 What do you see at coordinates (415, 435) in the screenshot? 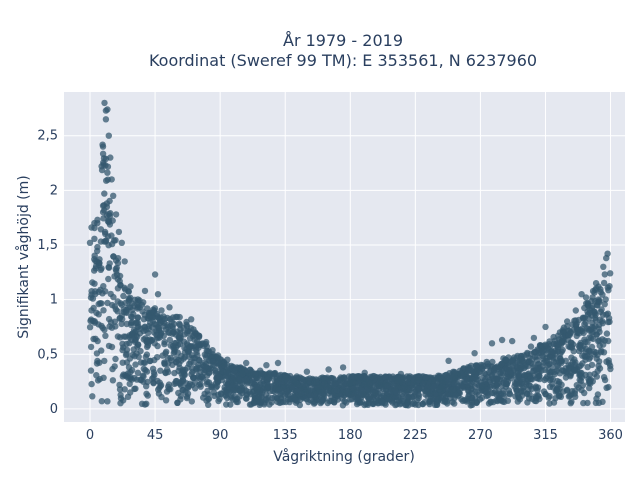
I see `x-tick-label: 225` at bounding box center [415, 435].